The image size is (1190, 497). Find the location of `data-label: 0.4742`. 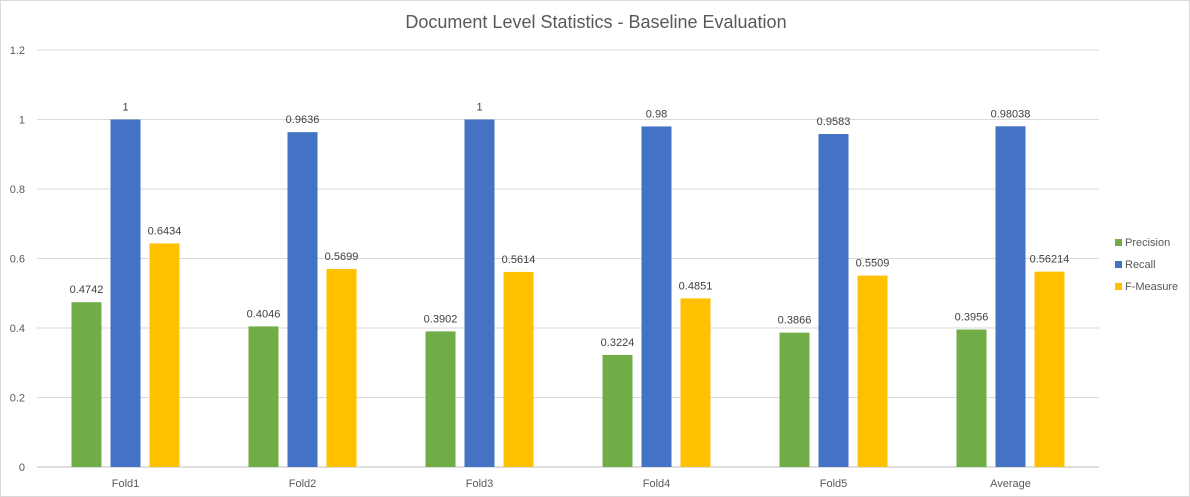

data-label: 0.4742 is located at coordinates (87, 290).